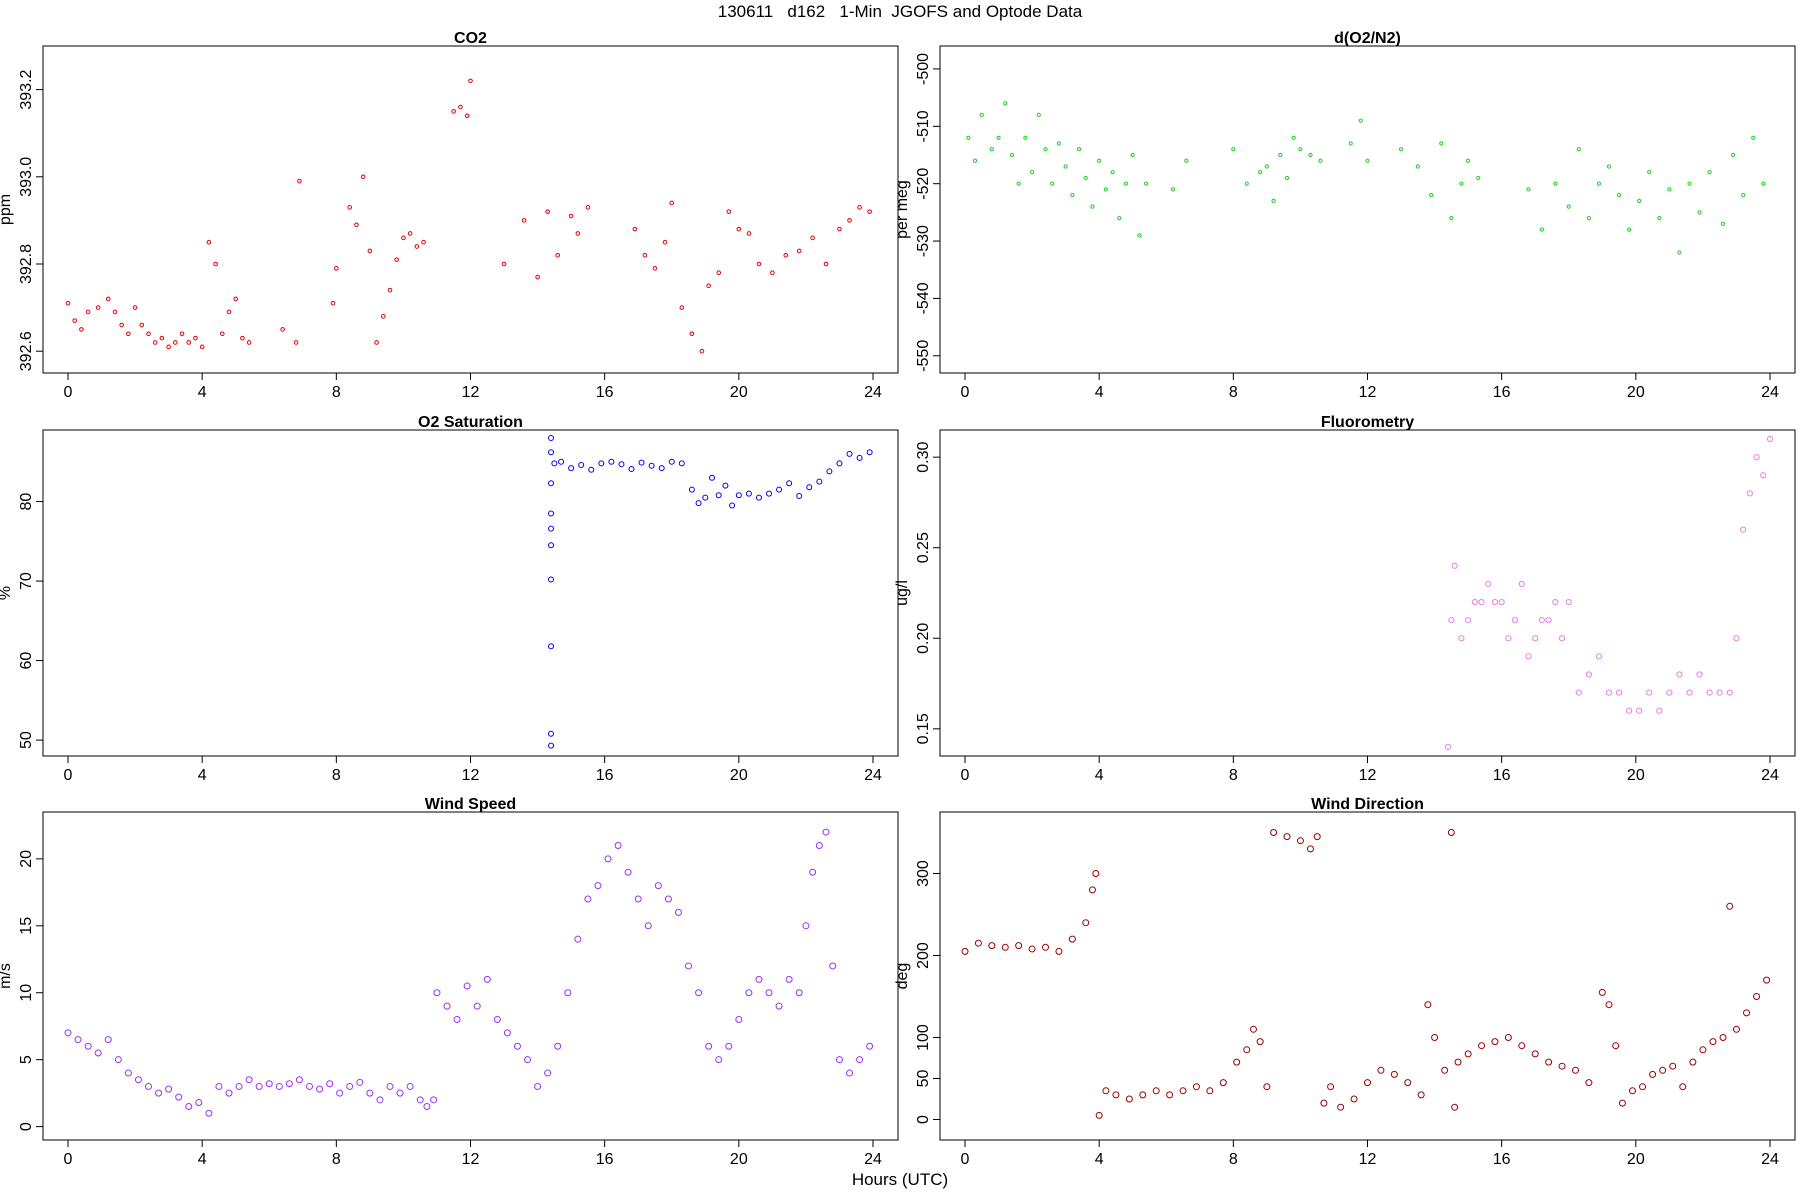  I want to click on data-points-wind-speed, so click(469, 972).